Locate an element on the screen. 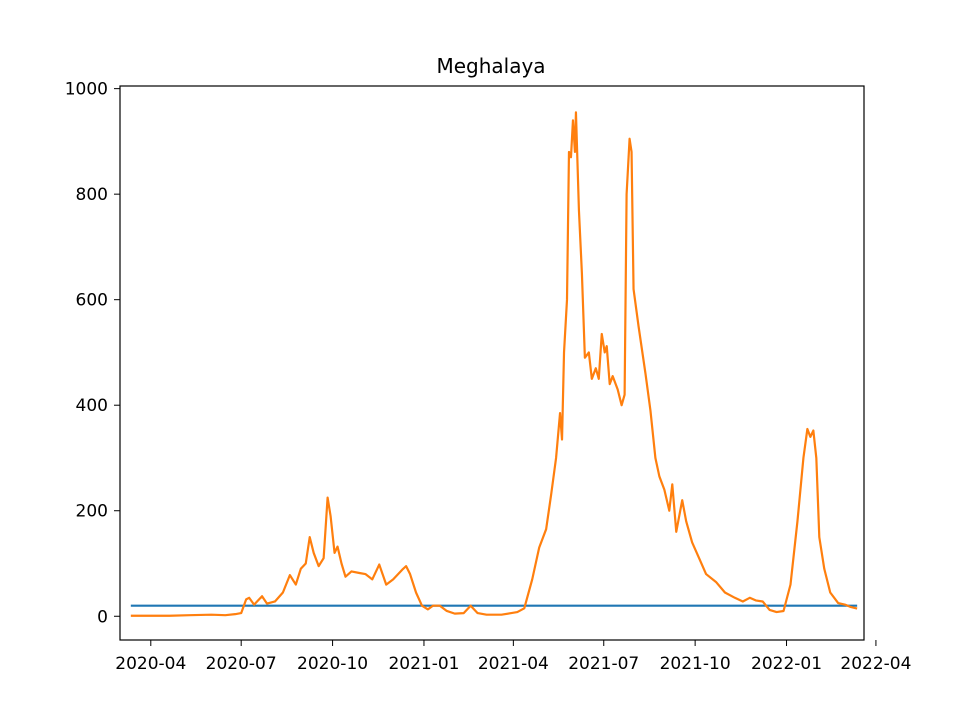 The width and height of the screenshot is (960, 720). y-tick-label: 200 is located at coordinates (92, 512).